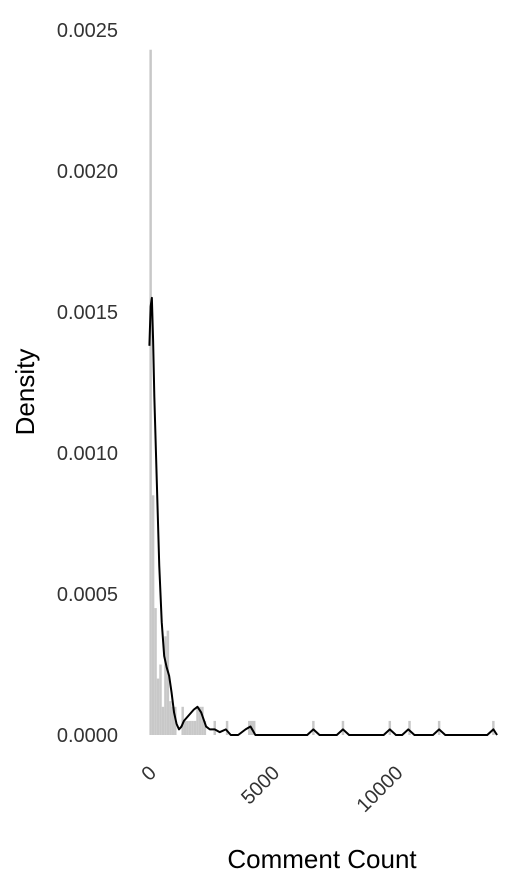  What do you see at coordinates (25, 392) in the screenshot?
I see `y-axis-title: Density` at bounding box center [25, 392].